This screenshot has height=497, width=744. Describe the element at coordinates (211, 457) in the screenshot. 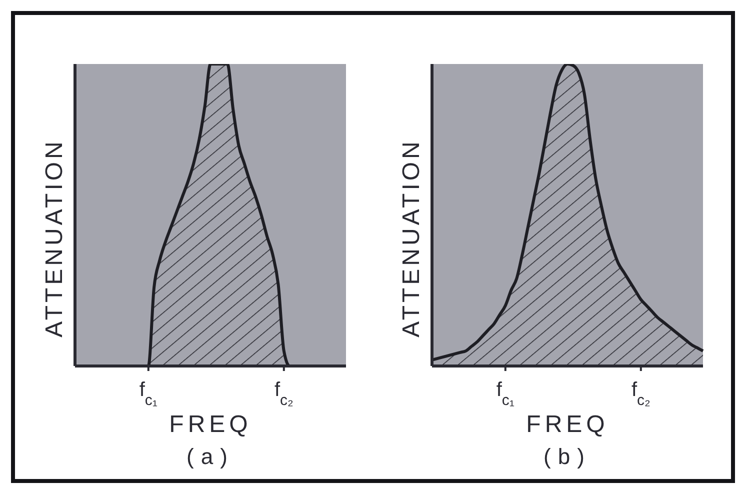

I see `text: (a)` at that location.